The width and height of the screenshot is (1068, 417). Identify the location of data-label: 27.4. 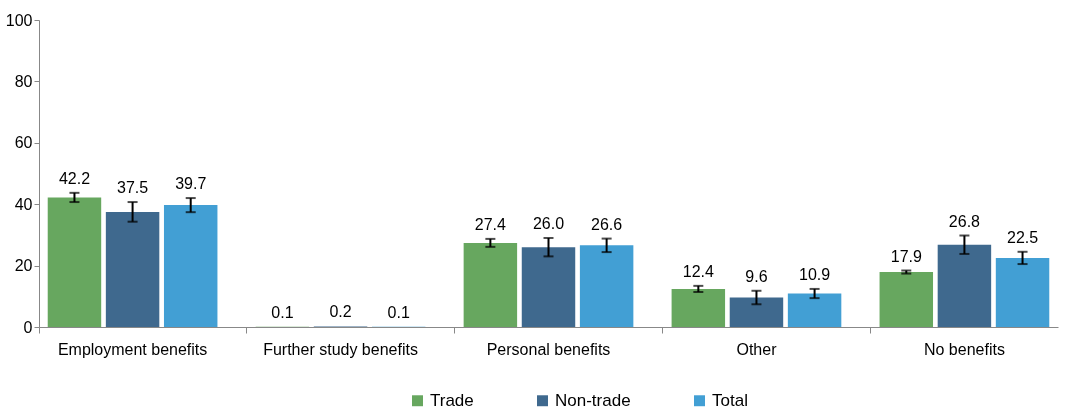
(490, 224).